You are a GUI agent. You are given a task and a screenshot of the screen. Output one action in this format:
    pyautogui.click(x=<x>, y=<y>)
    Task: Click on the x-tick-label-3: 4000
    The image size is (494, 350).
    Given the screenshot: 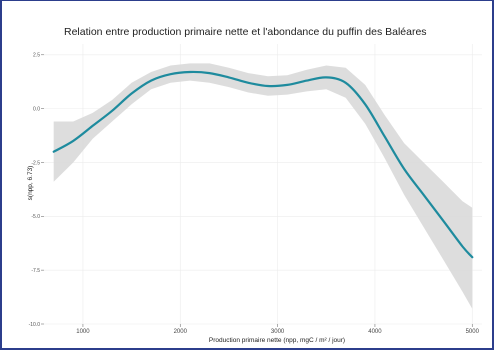 What is the action you would take?
    pyautogui.click(x=375, y=332)
    